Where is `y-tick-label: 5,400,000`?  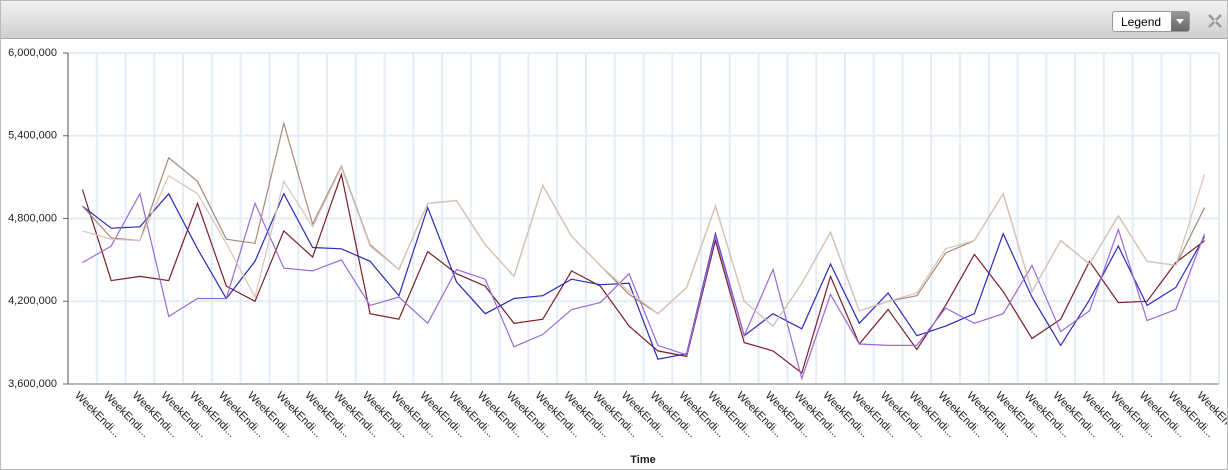 y-tick-label: 5,400,000 is located at coordinates (32, 136).